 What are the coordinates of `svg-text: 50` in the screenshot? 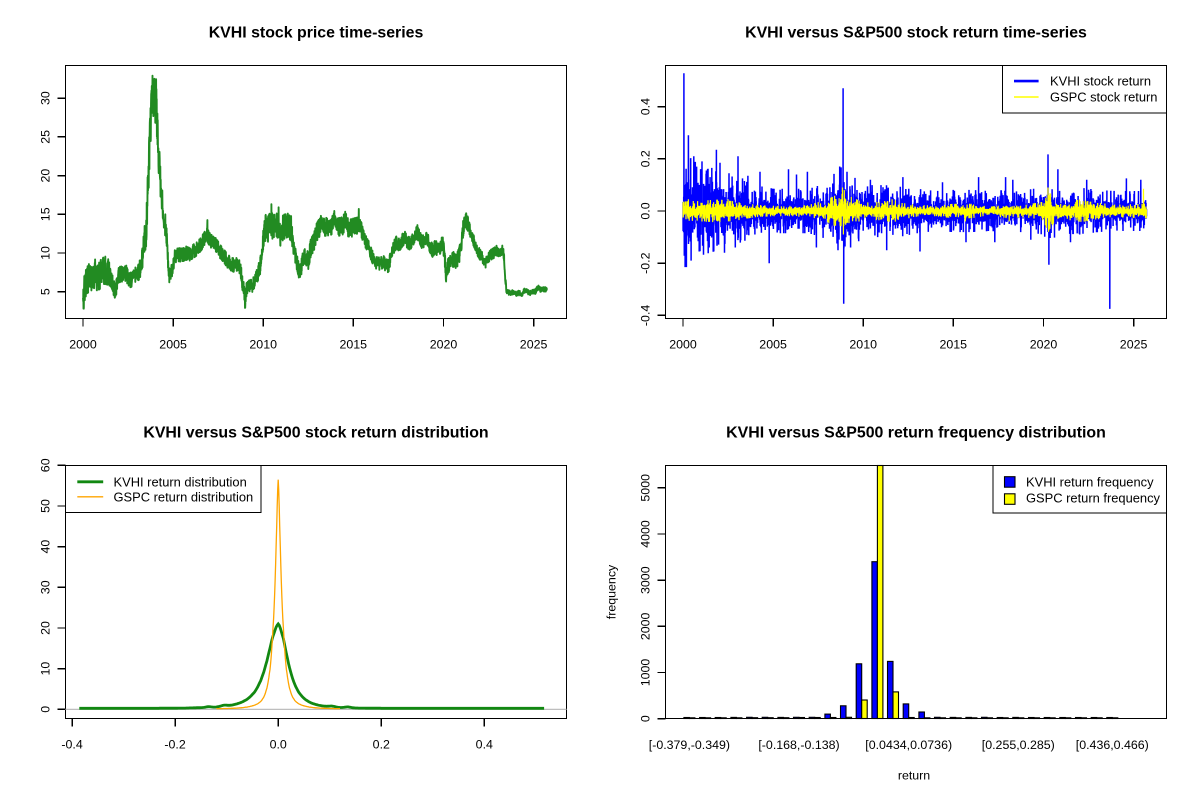 It's located at (46, 506).